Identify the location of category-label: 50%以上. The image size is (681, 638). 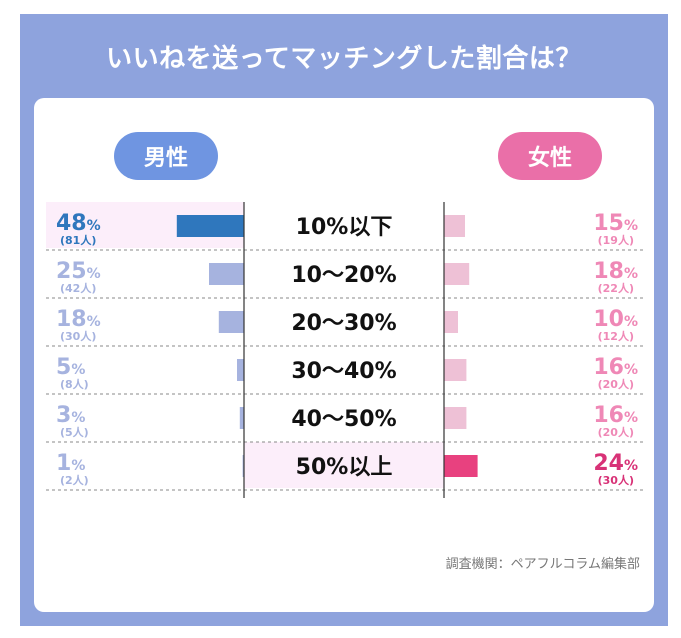
(344, 467).